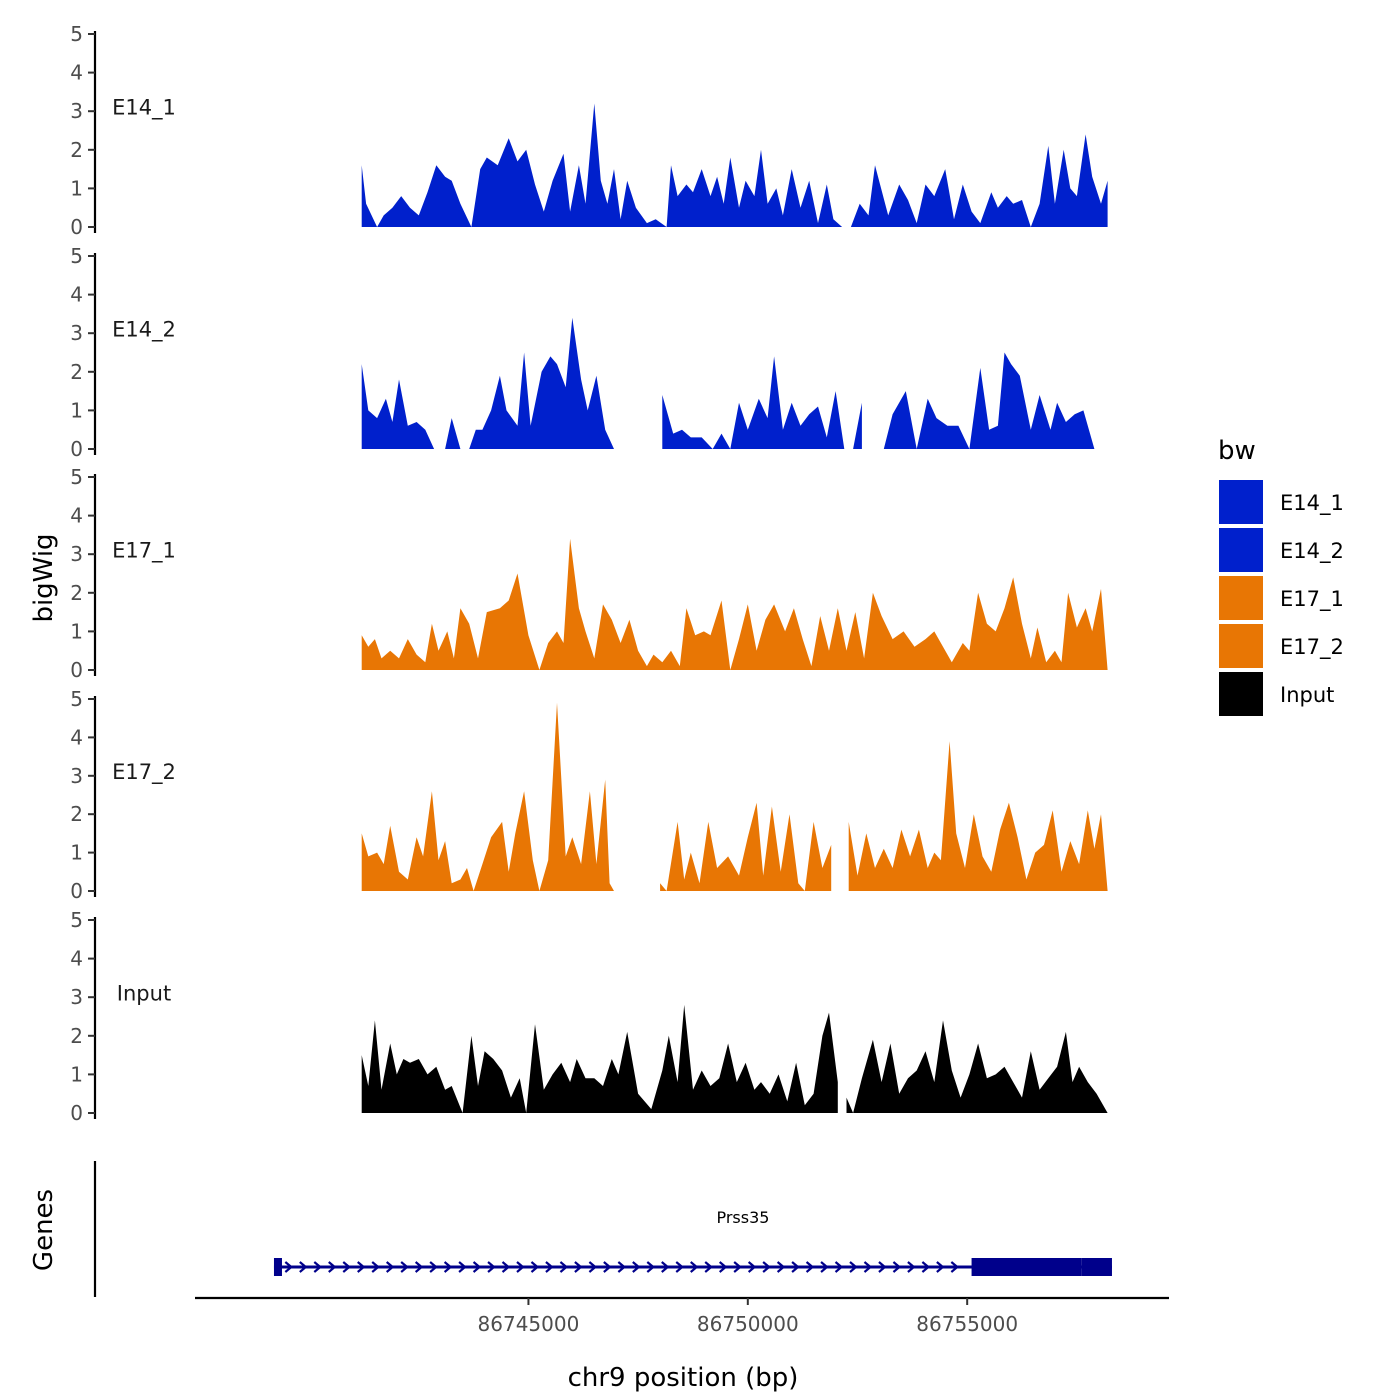 This screenshot has height=1400, width=1400. I want to click on track-label: E14_2, so click(144, 330).